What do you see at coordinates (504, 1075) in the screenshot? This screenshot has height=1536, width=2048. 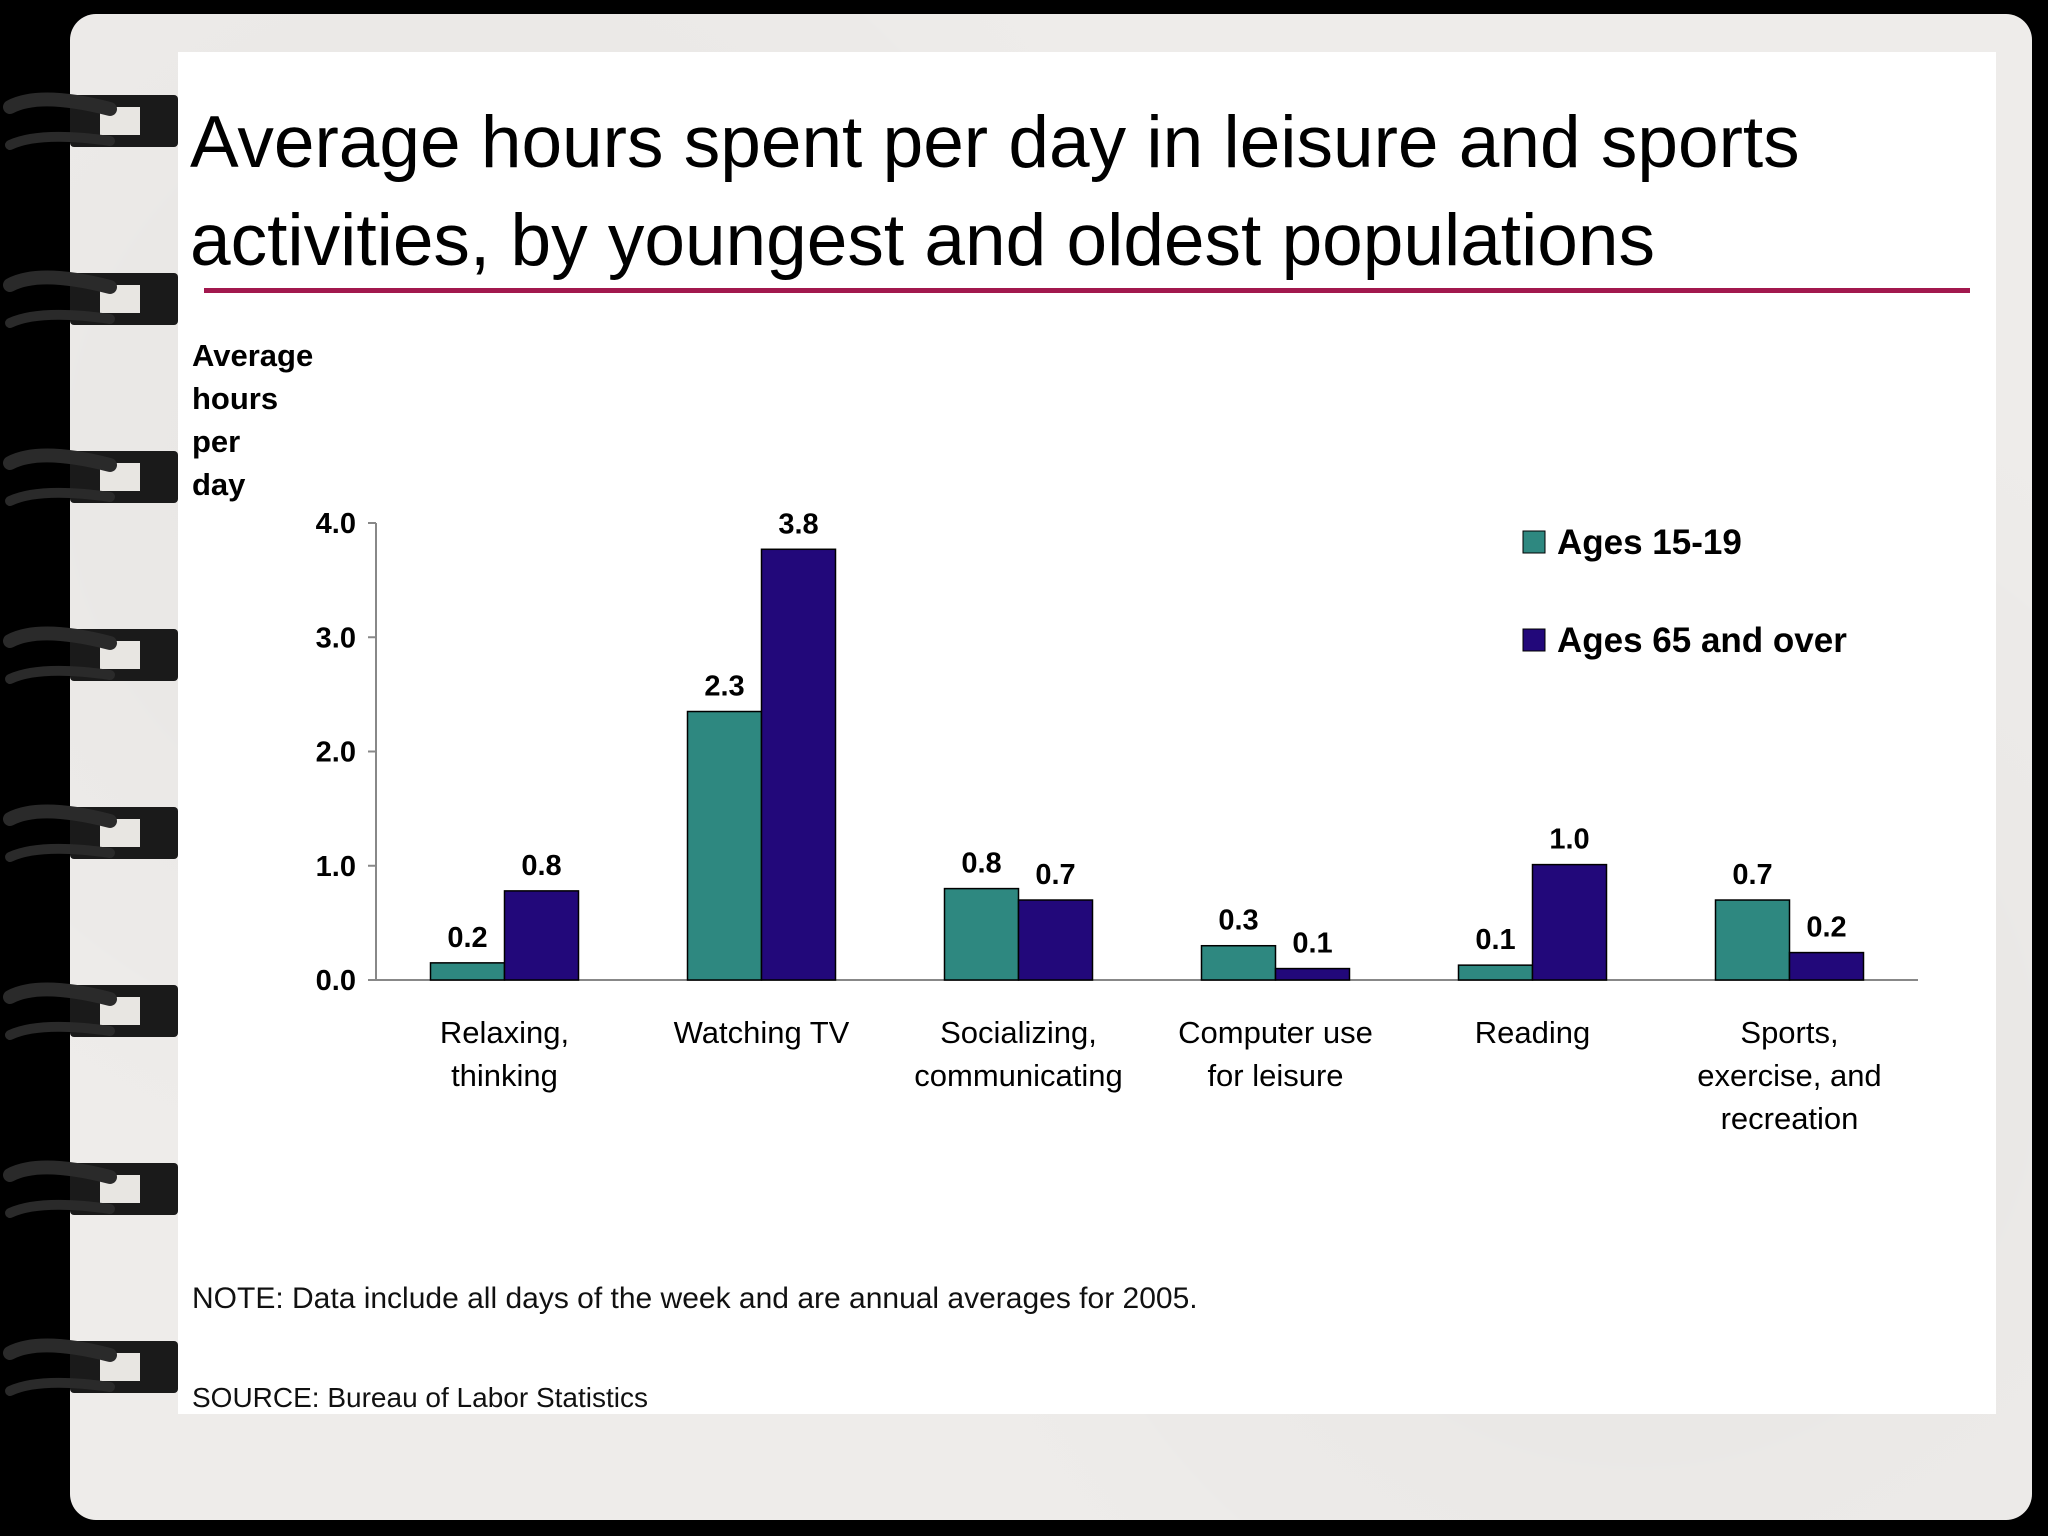 I see `category-label: thinking` at bounding box center [504, 1075].